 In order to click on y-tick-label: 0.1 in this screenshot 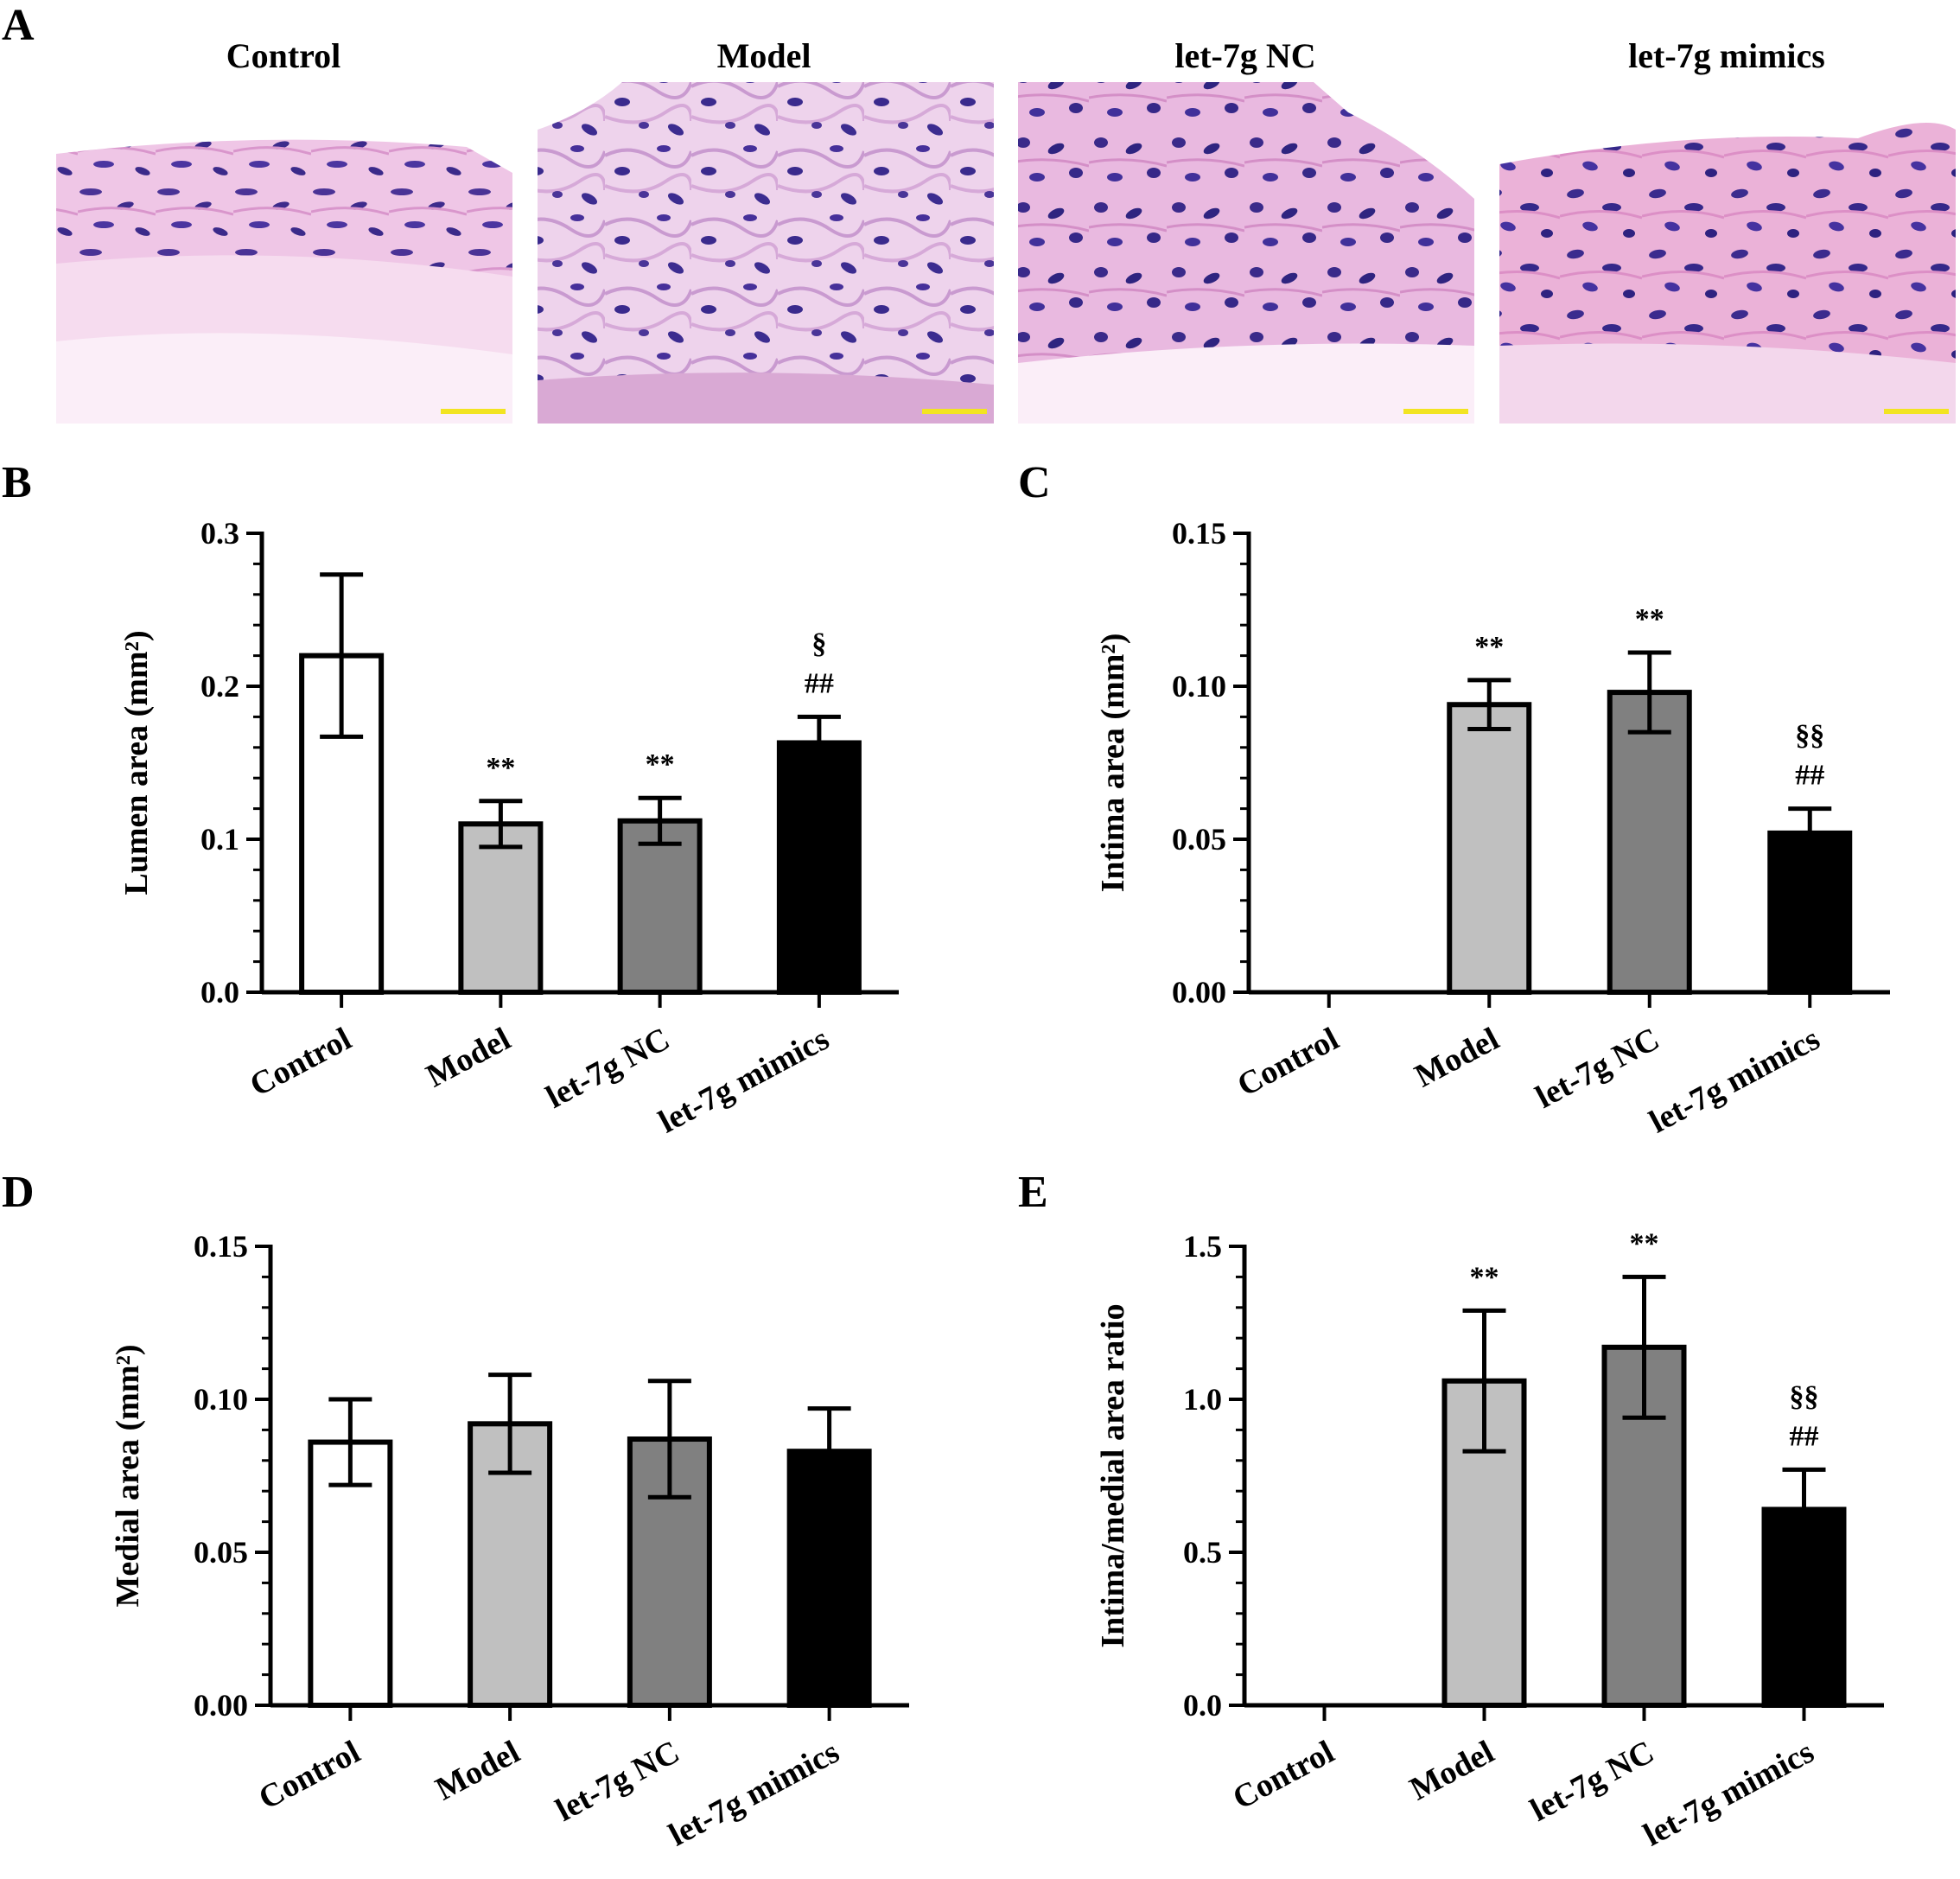, I will do `click(219, 839)`.